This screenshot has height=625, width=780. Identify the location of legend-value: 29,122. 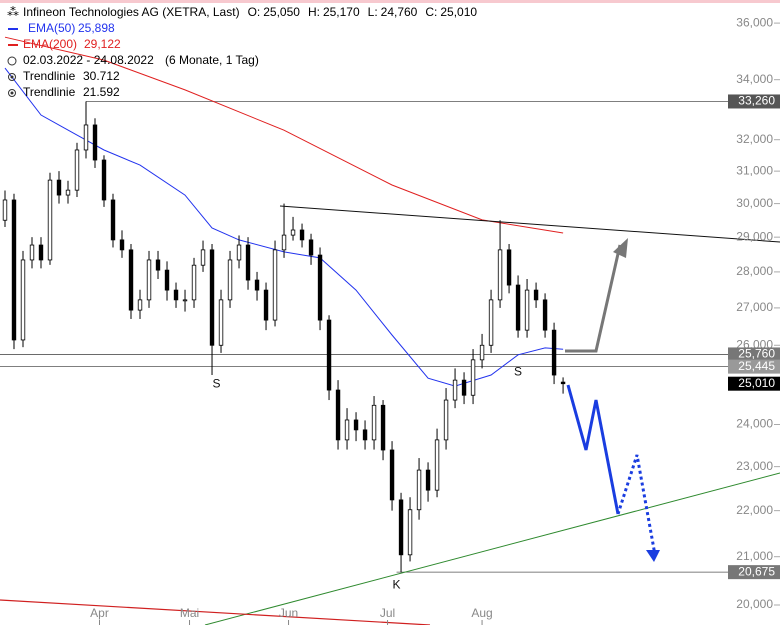
(102, 44).